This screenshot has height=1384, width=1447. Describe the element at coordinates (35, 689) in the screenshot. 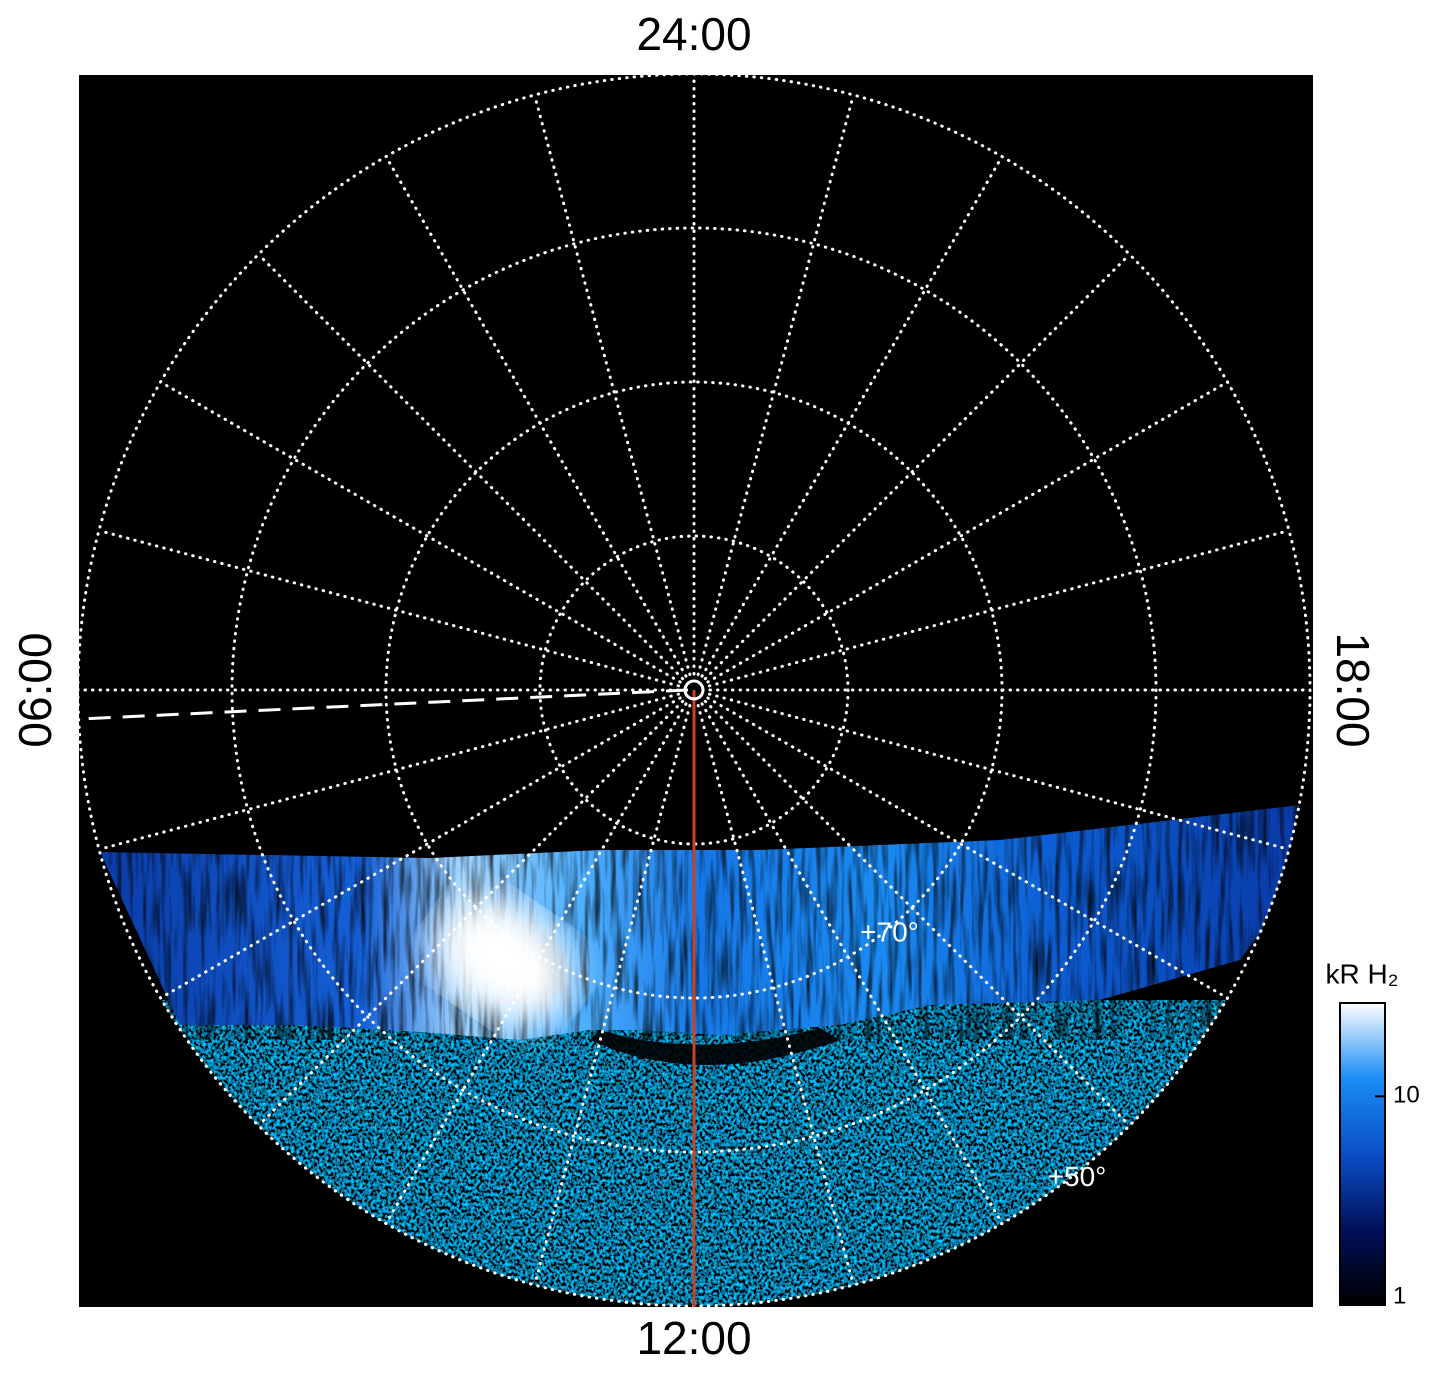

I see `local-time-label: 06:00` at that location.